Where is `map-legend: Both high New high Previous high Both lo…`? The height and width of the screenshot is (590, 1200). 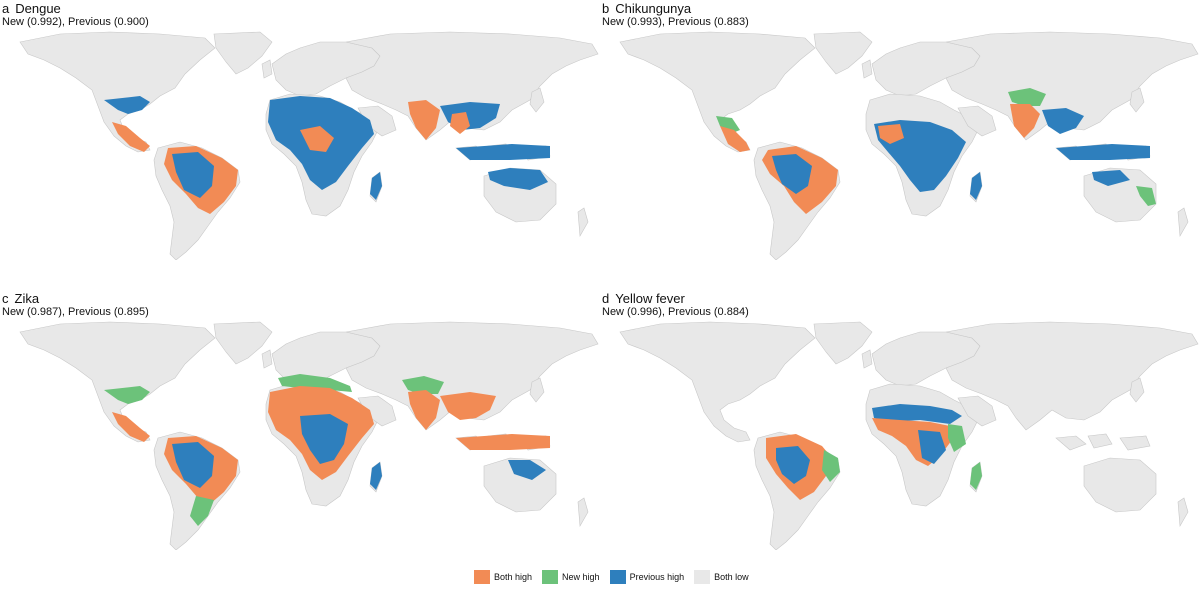 map-legend: Both high New high Previous high Both lo… is located at coordinates (616, 577).